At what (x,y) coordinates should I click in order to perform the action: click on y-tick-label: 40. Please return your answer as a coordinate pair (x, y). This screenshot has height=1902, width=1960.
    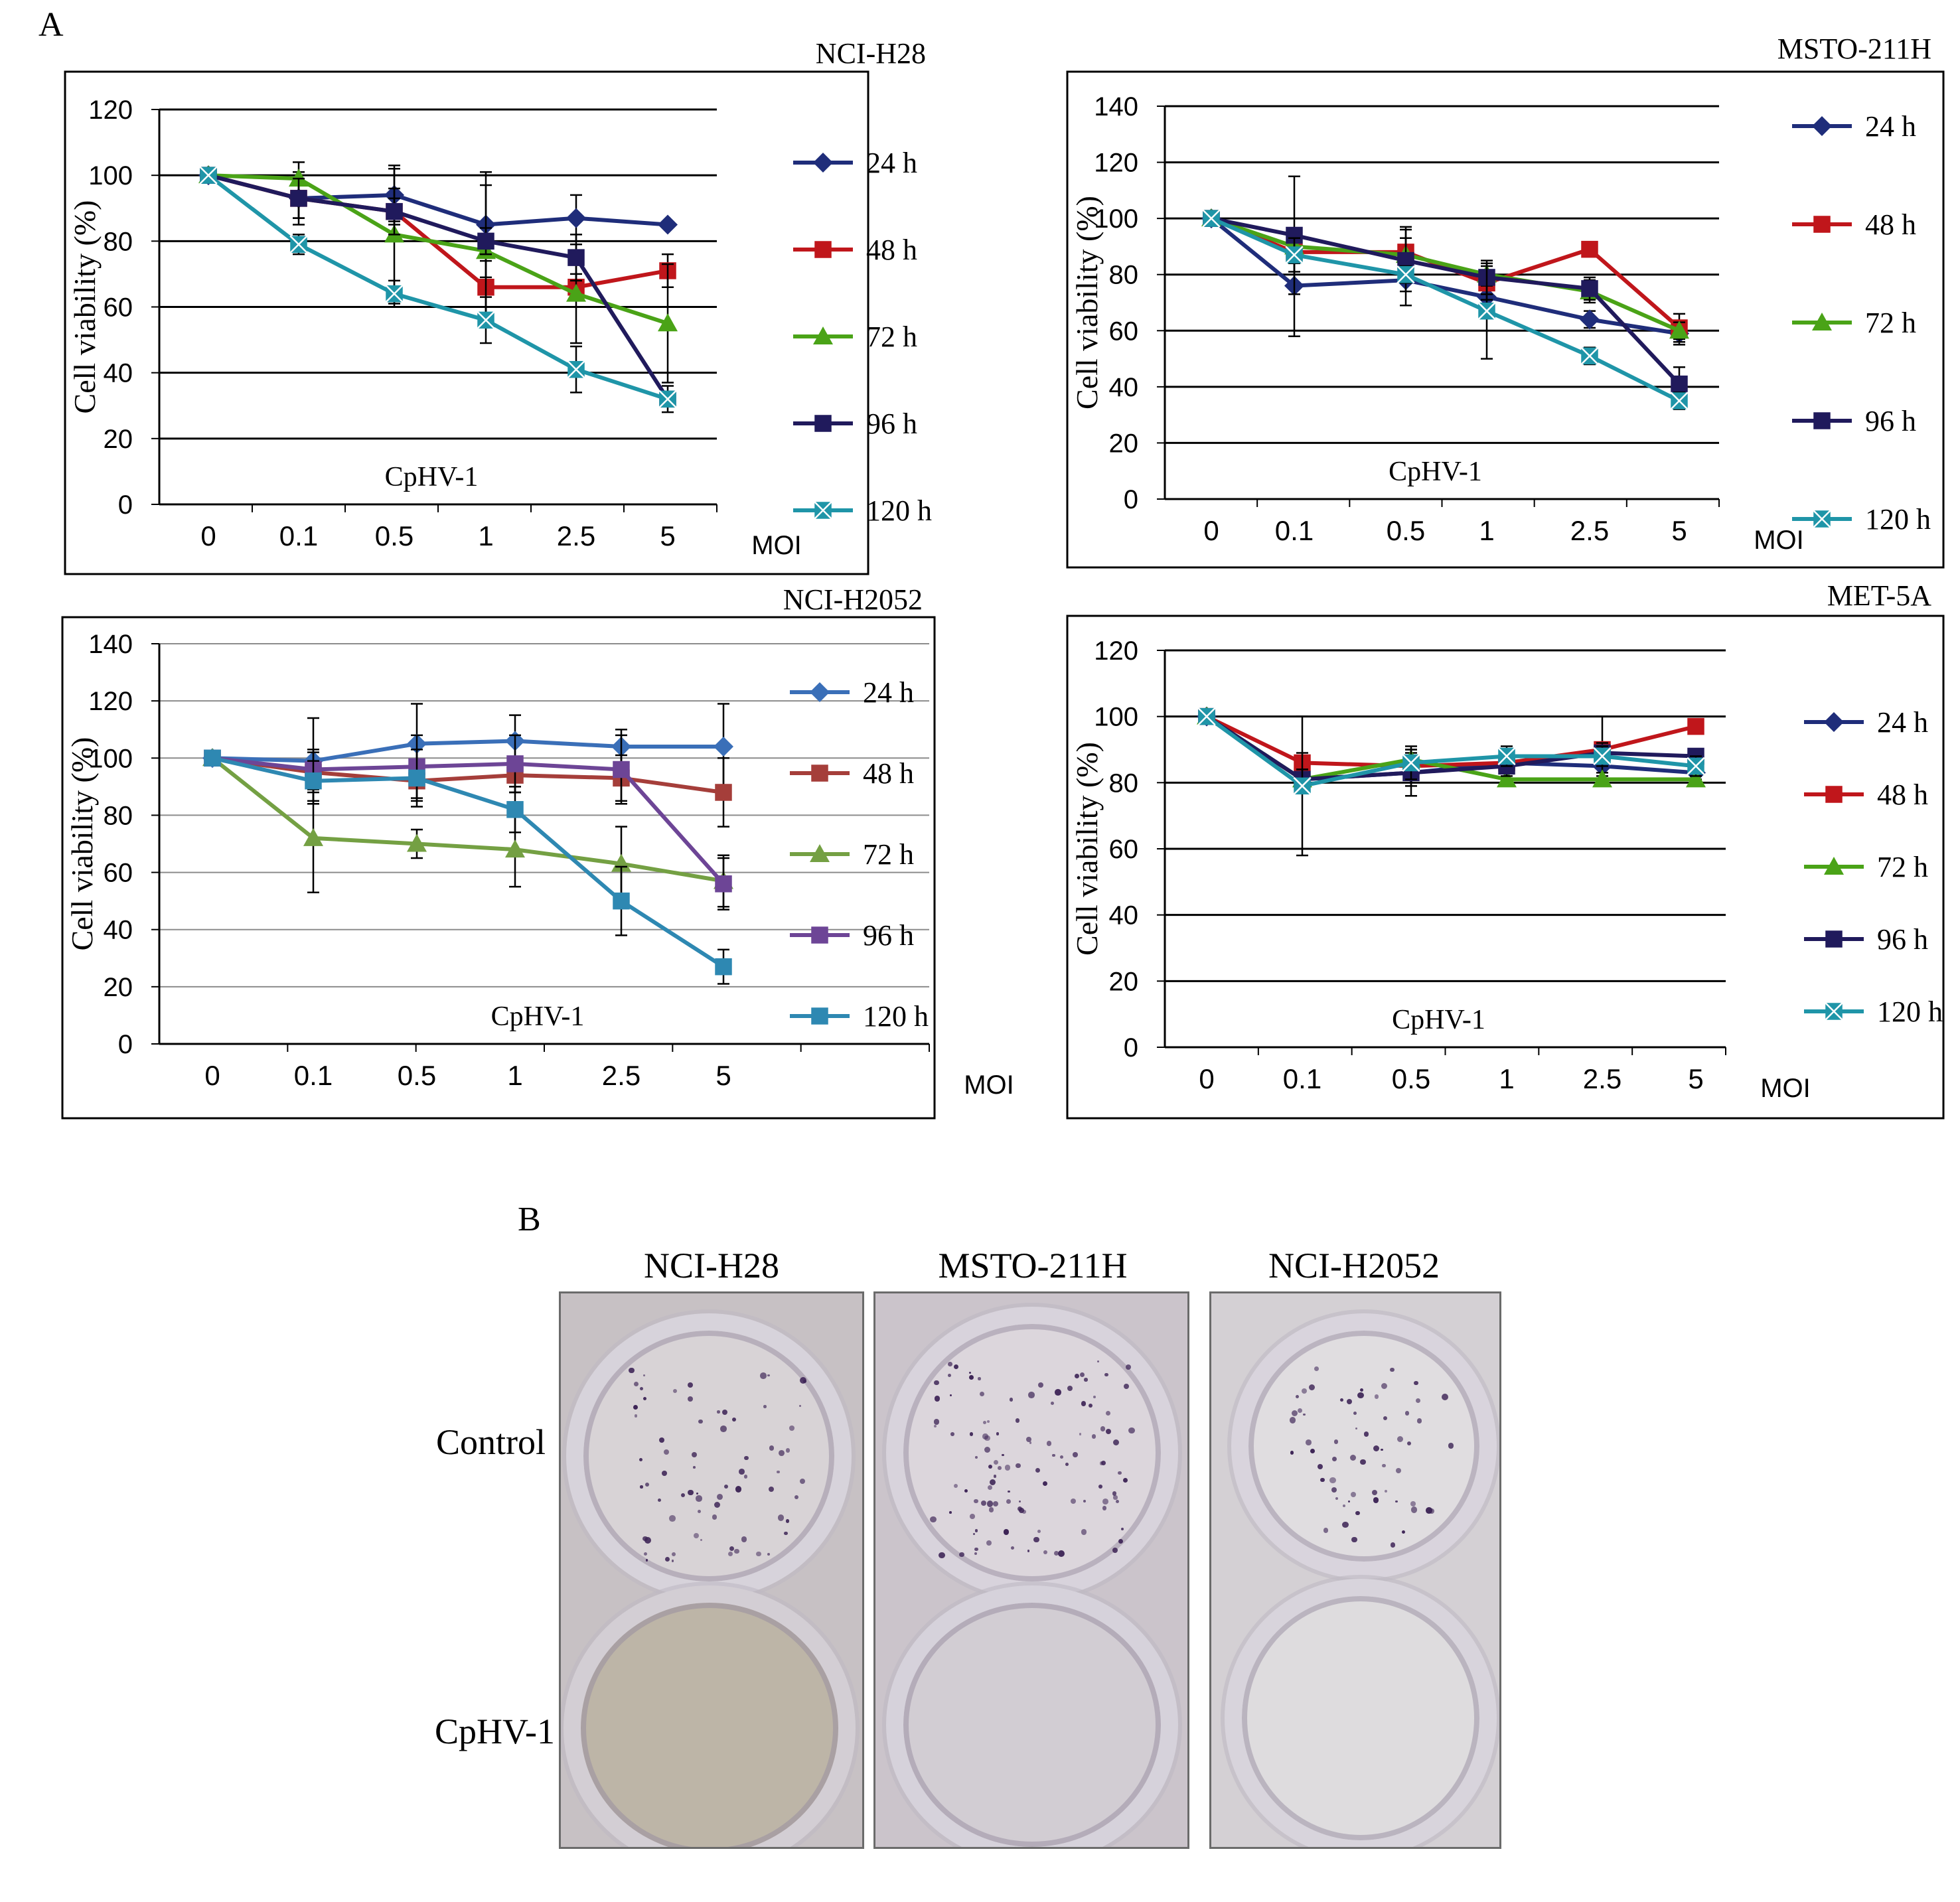
    Looking at the image, I should click on (118, 930).